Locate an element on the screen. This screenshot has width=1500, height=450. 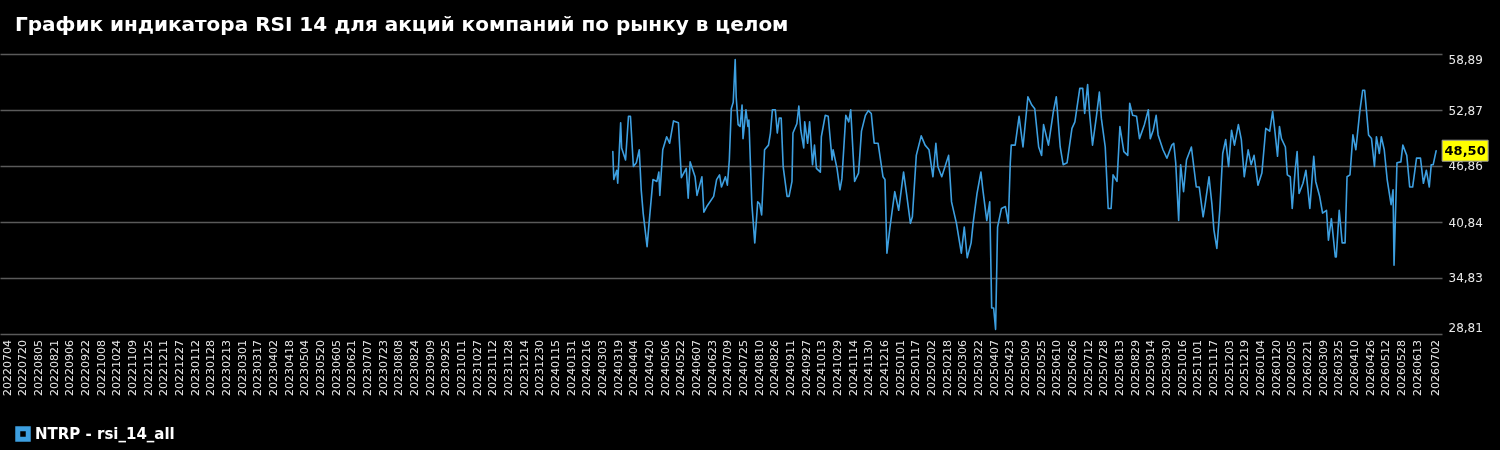
x-tick-label: 20260426 is located at coordinates (1370, 368).